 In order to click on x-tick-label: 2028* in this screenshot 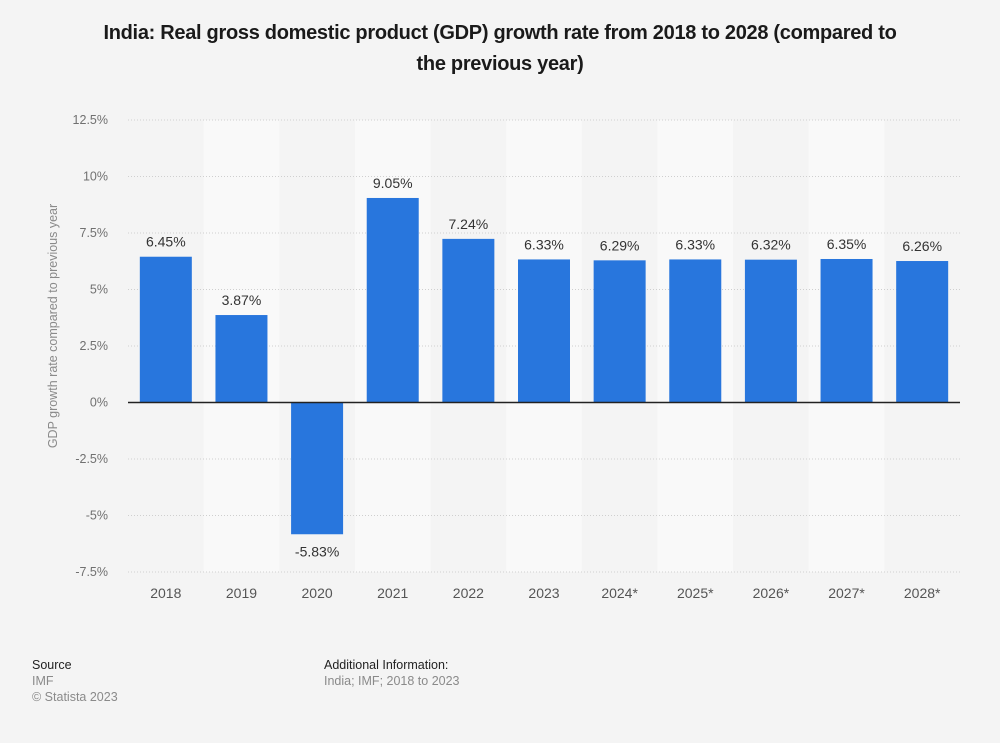, I will do `click(922, 593)`.